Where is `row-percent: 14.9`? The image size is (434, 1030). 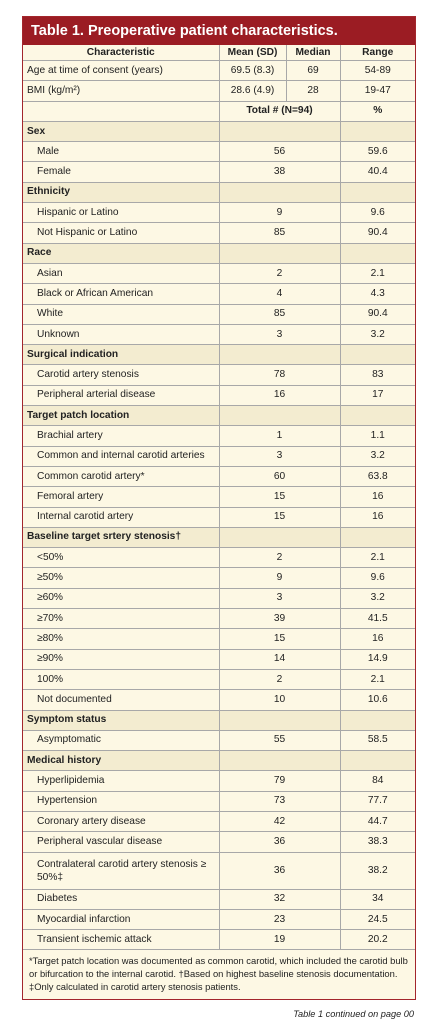
row-percent: 14.9 is located at coordinates (377, 659).